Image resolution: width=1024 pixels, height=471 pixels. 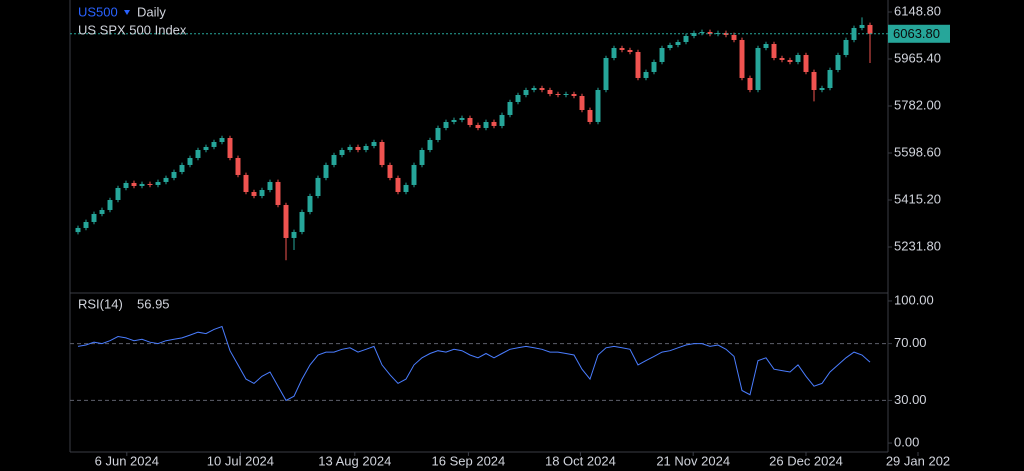 What do you see at coordinates (354, 460) in the screenshot?
I see `x-tick-label: 13 Aug 2024` at bounding box center [354, 460].